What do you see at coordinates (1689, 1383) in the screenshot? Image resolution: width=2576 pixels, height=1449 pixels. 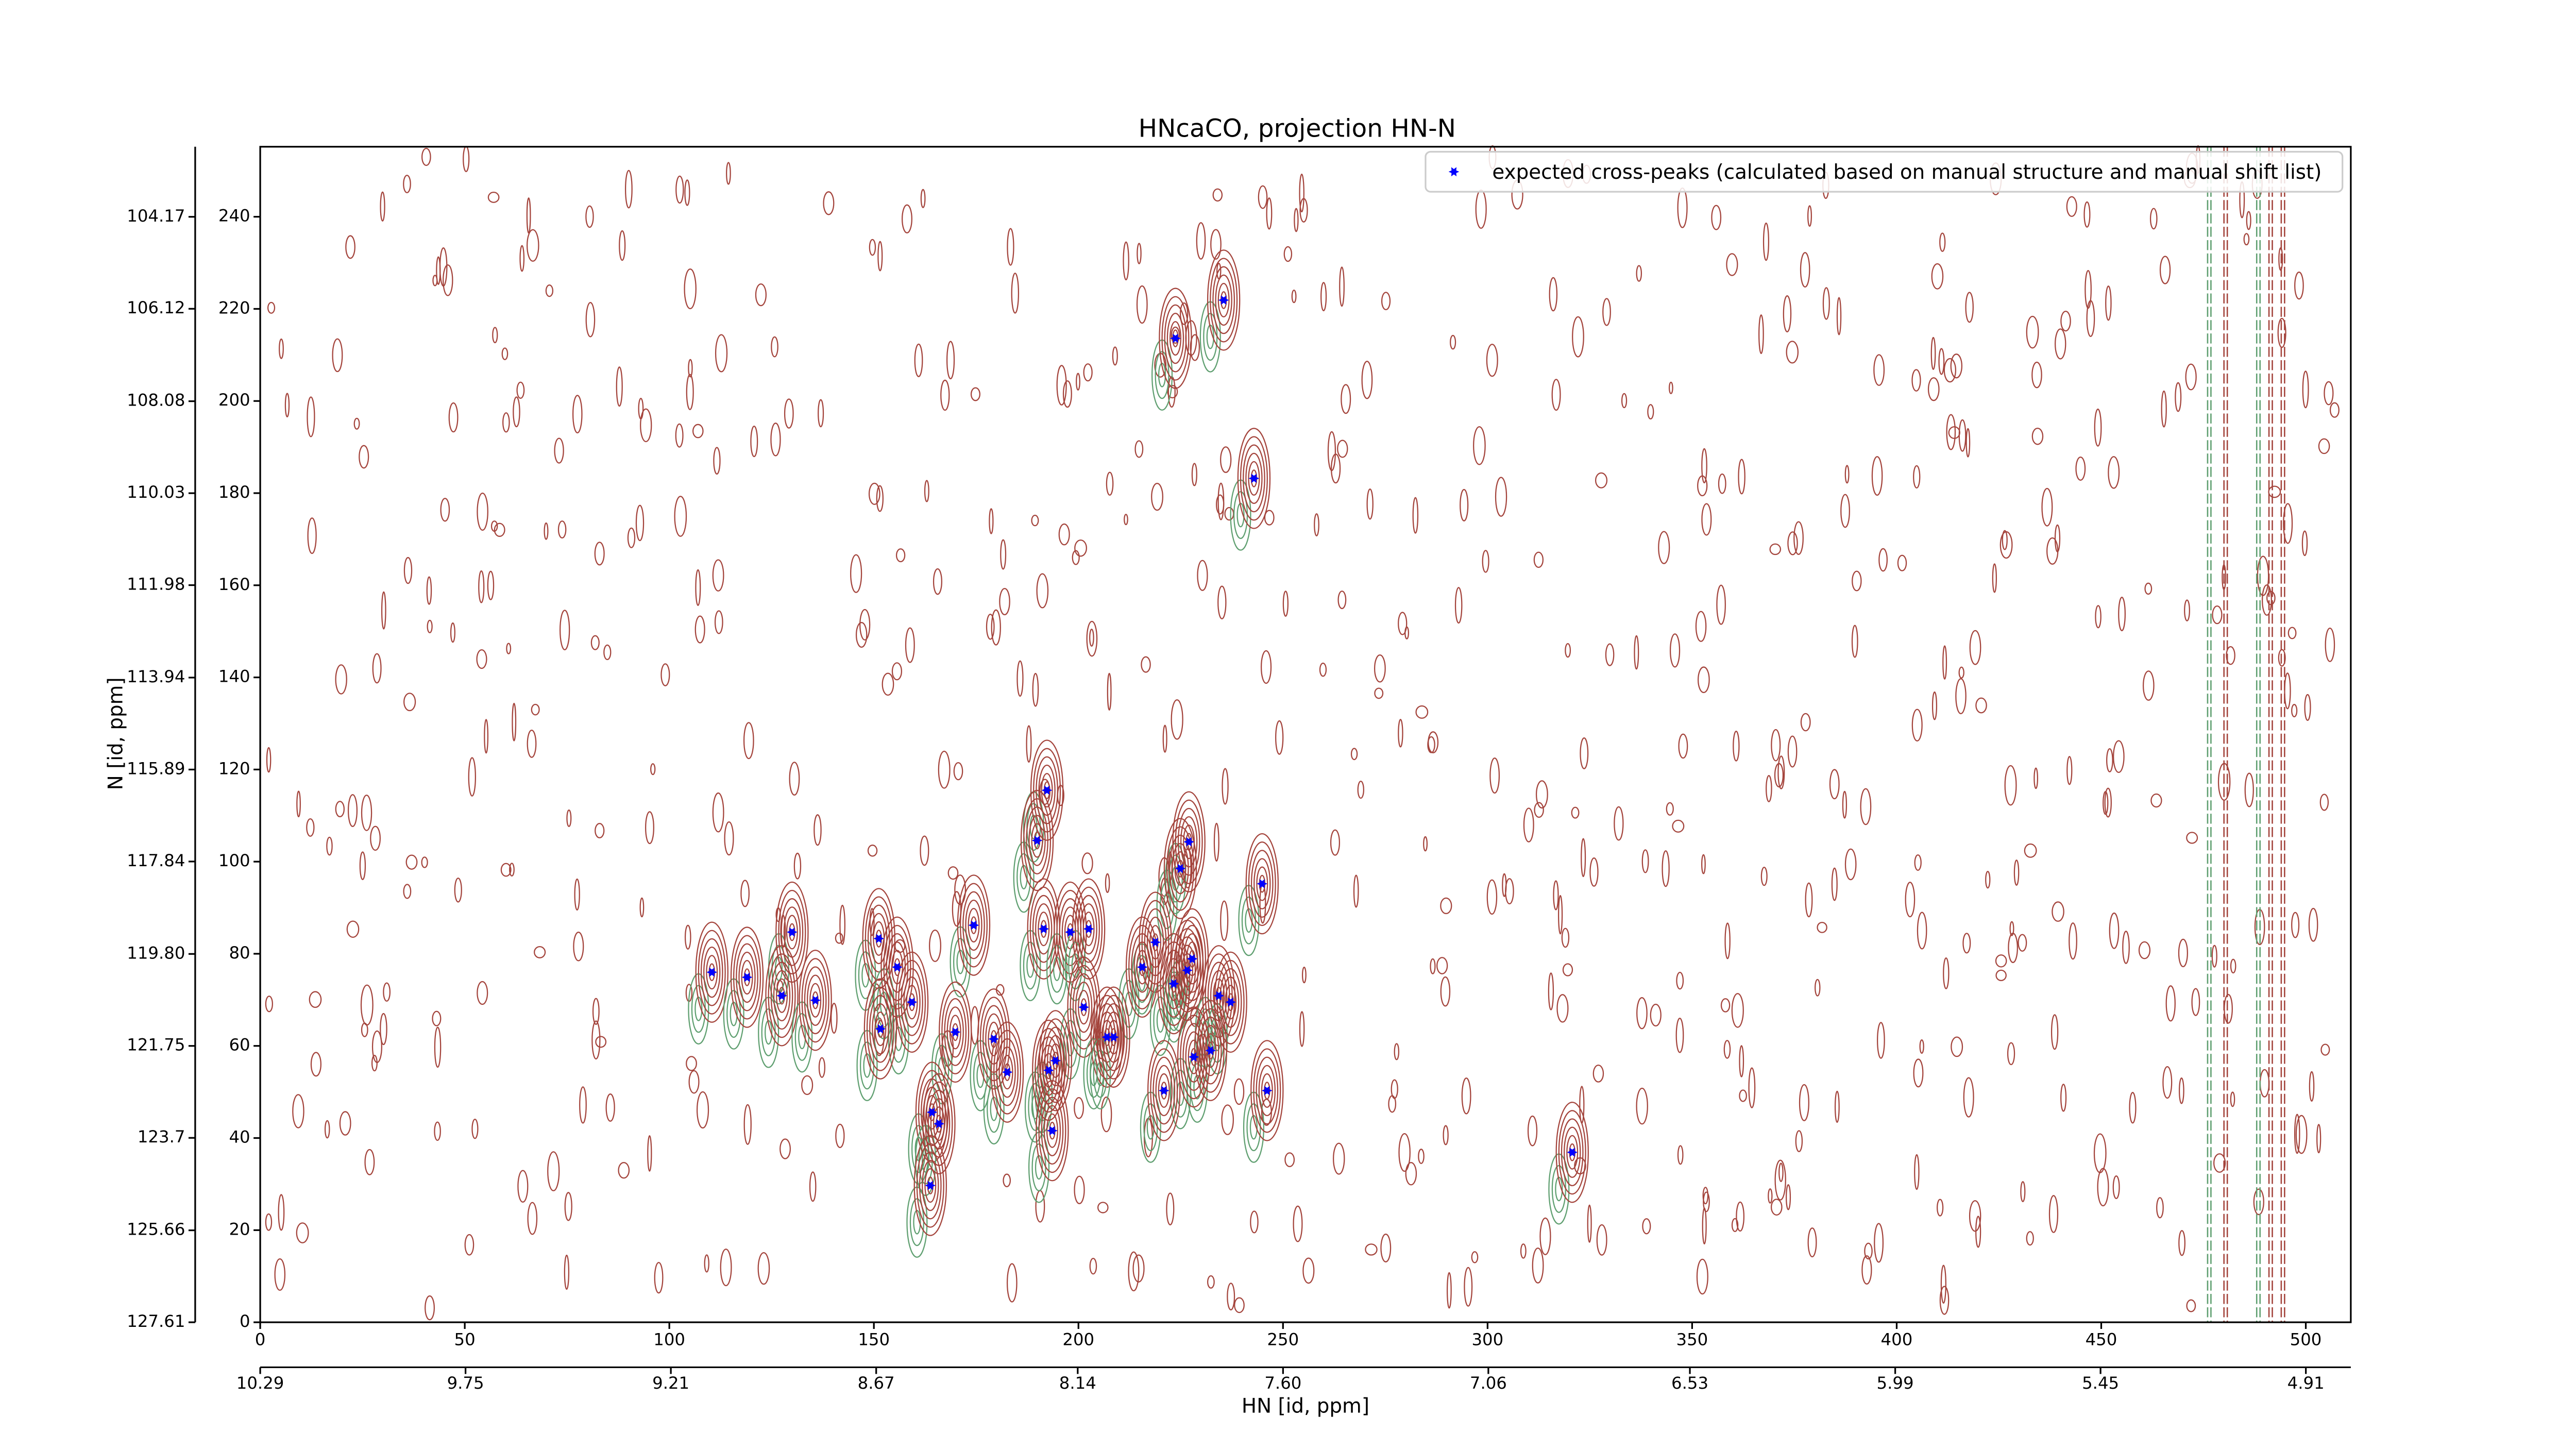 I see `x2-tick-label: 6.53` at bounding box center [1689, 1383].